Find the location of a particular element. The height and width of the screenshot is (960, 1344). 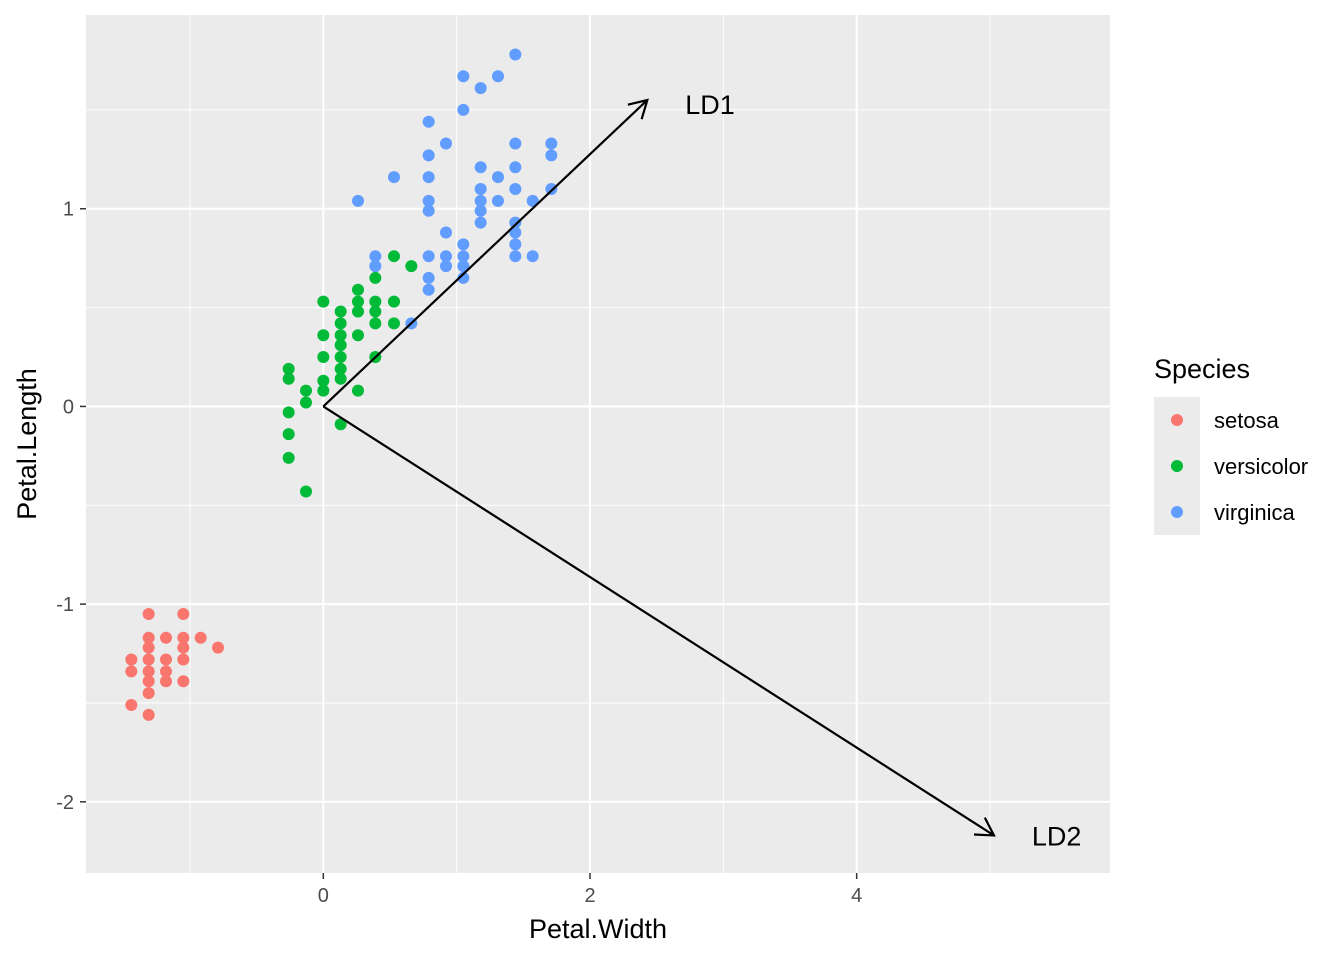

x-tick-label: 4 is located at coordinates (856, 896).